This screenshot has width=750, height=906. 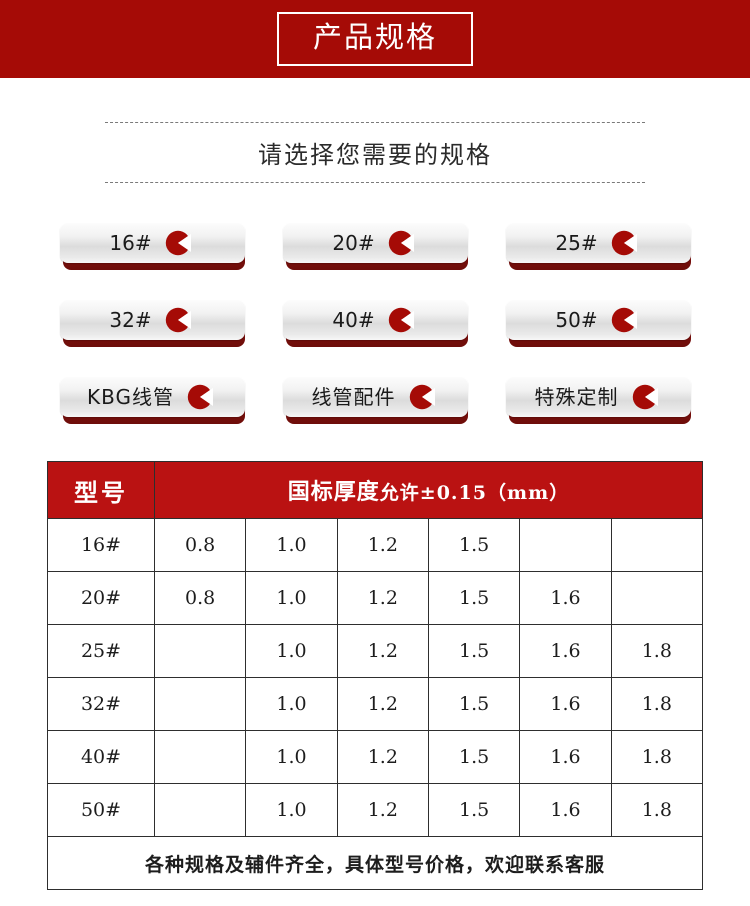 What do you see at coordinates (375, 39) in the screenshot?
I see `product-spec-banner: 产品规格` at bounding box center [375, 39].